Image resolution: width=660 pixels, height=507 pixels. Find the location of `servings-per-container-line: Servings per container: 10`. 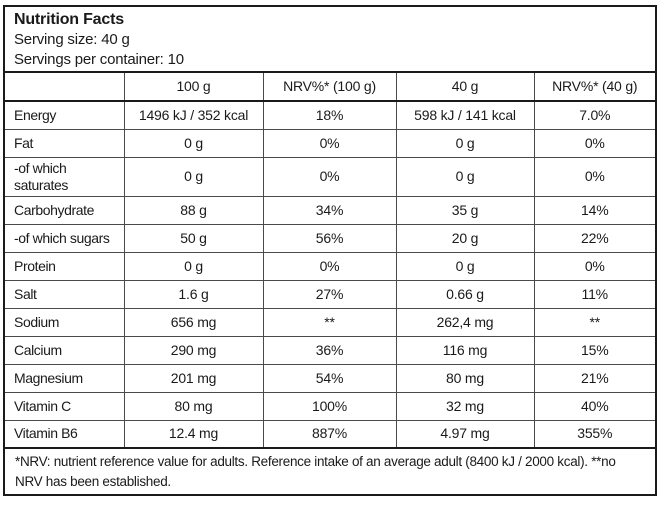

servings-per-container-line: Servings per container: 10 is located at coordinates (99, 59).